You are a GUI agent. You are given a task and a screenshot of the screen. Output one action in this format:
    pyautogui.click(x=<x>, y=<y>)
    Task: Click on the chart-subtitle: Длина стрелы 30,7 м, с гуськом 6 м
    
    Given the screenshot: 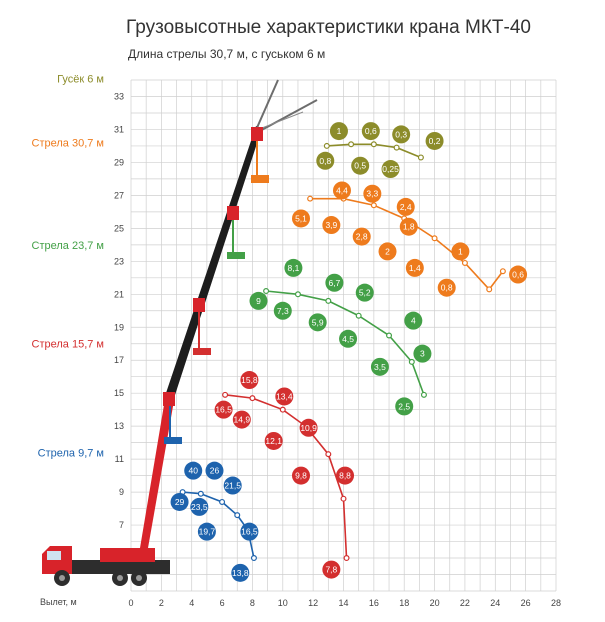 What is the action you would take?
    pyautogui.click(x=226, y=54)
    